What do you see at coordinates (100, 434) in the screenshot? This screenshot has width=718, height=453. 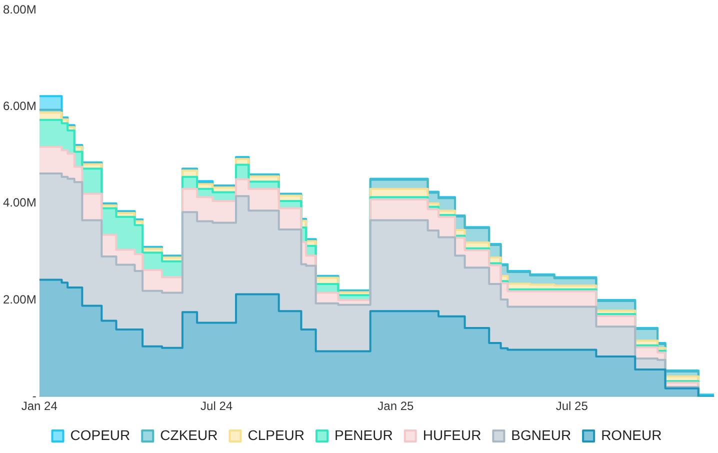 I see `legend-label: COPEUR` at bounding box center [100, 434].